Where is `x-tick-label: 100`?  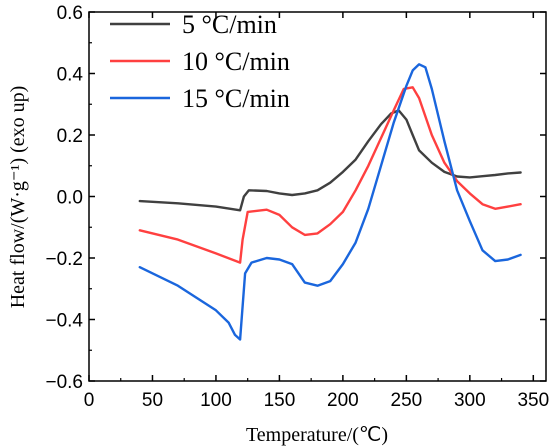
x-tick-label: 100 is located at coordinates (216, 400).